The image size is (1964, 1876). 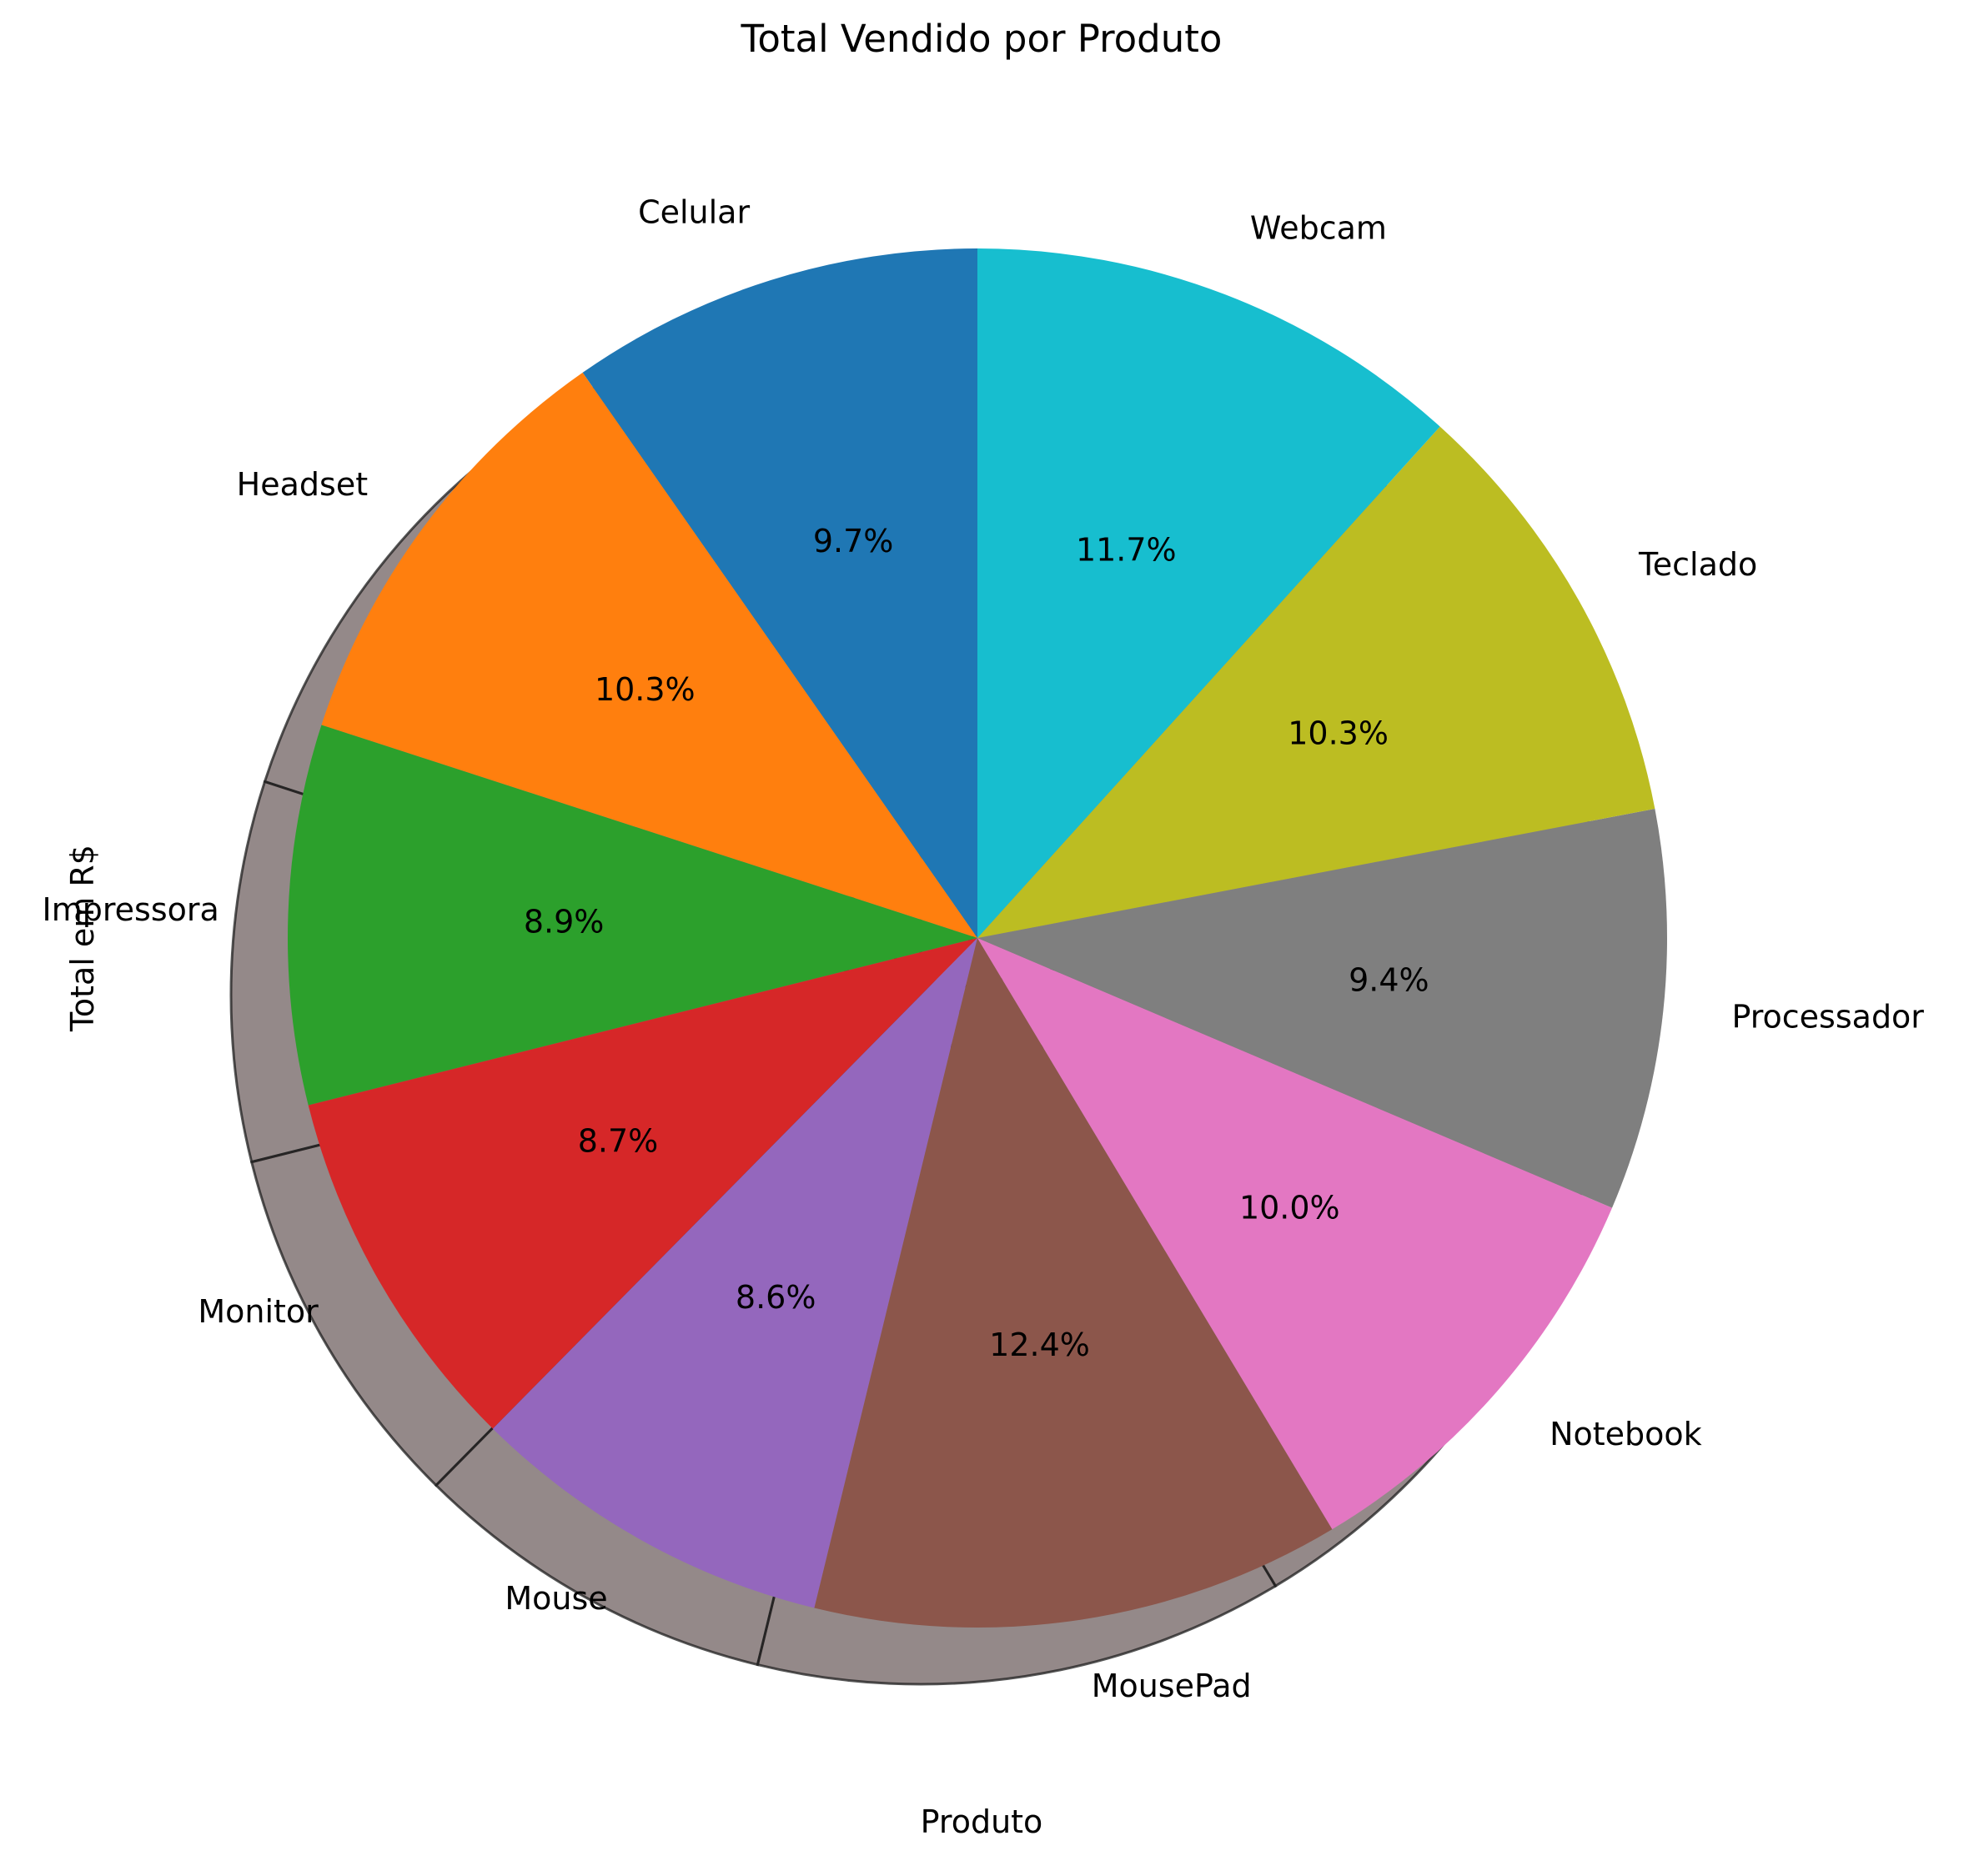 What do you see at coordinates (982, 1821) in the screenshot?
I see `x-axis-label: Produto` at bounding box center [982, 1821].